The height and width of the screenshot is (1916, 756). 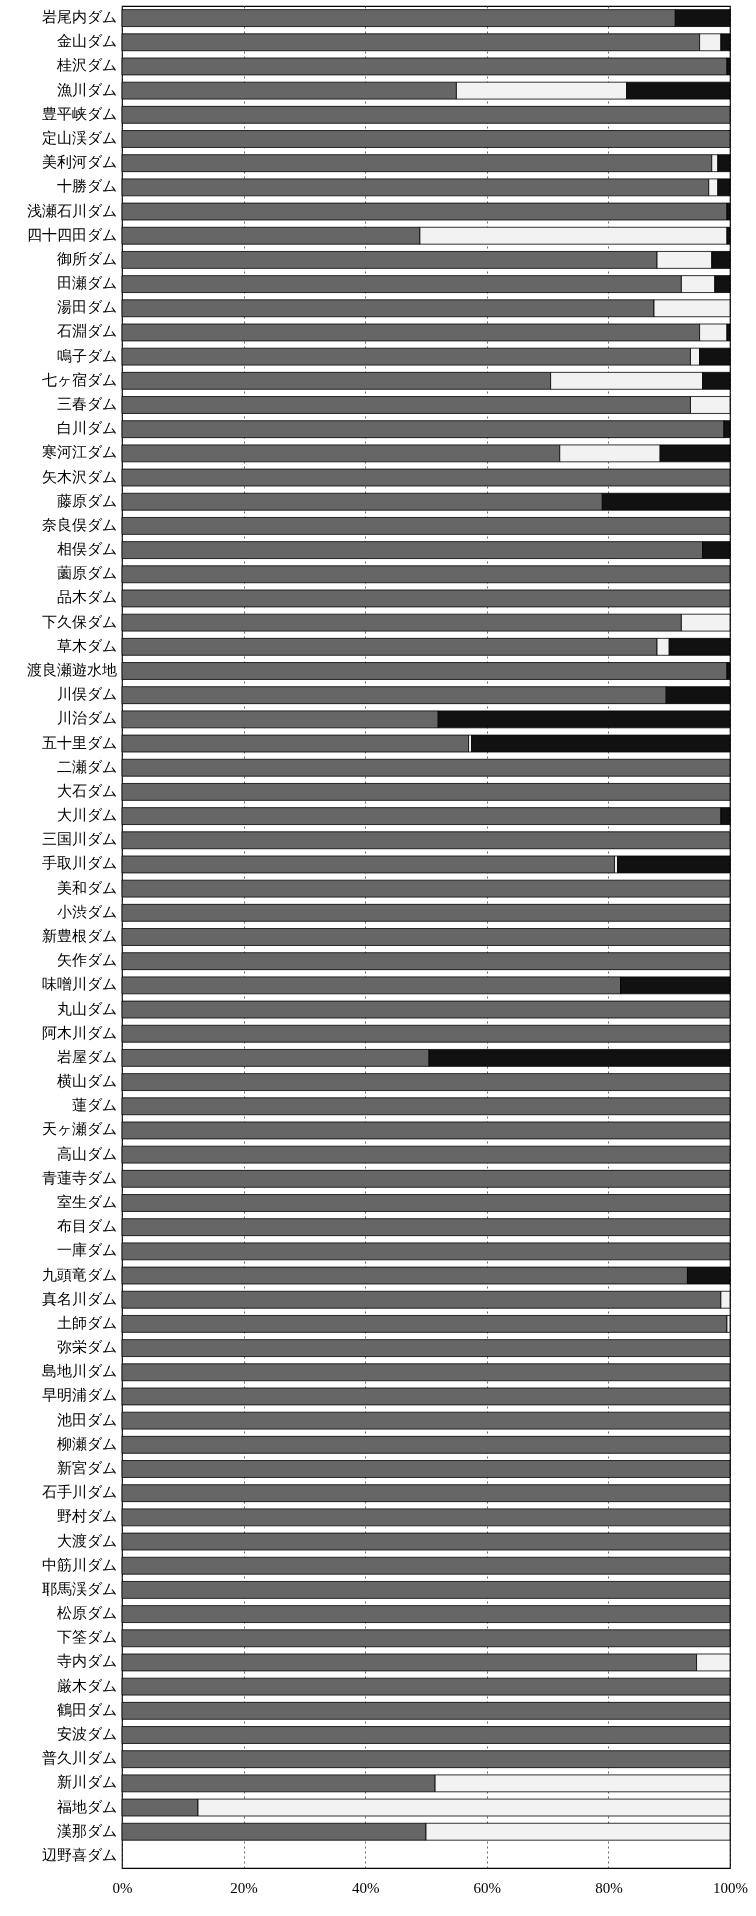 What do you see at coordinates (86, 1830) in the screenshot?
I see `y-tick-label: 漢那ダム` at bounding box center [86, 1830].